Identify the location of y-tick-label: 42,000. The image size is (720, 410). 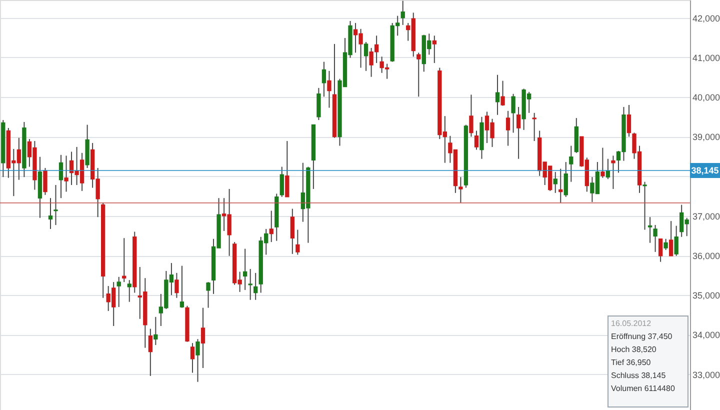
(706, 18).